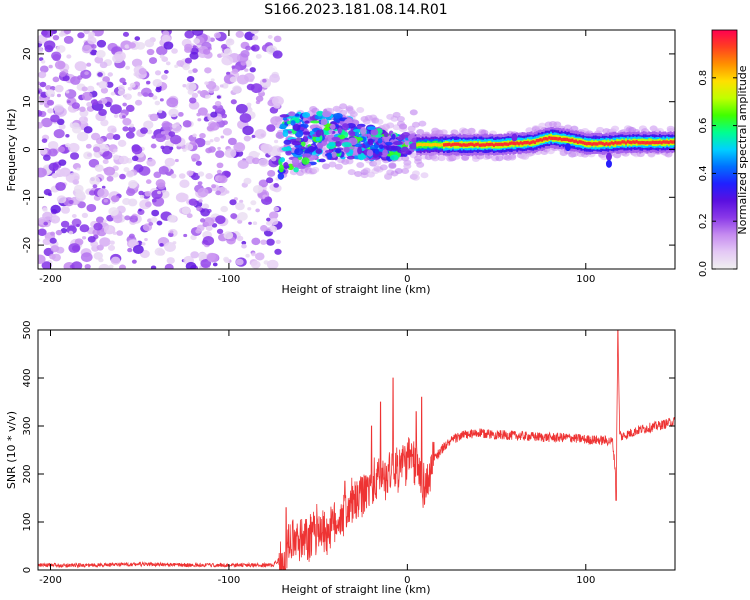 The height and width of the screenshot is (600, 750). What do you see at coordinates (717, 173) in the screenshot?
I see `colorbar-ticks: 0.0 0.2 0.4 0.6 0.8` at bounding box center [717, 173].